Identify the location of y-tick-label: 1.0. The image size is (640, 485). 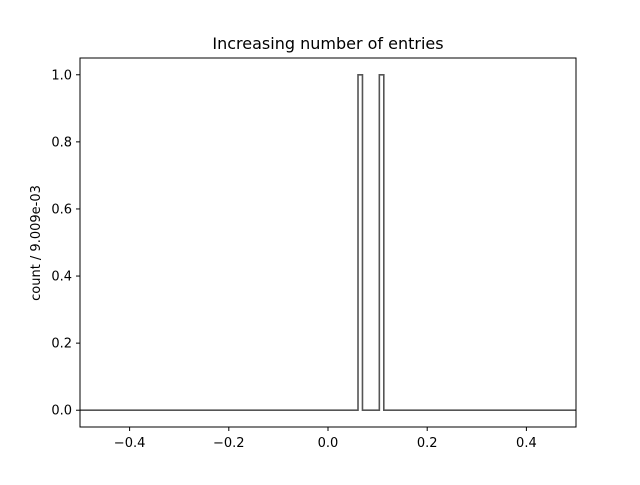
(61, 75).